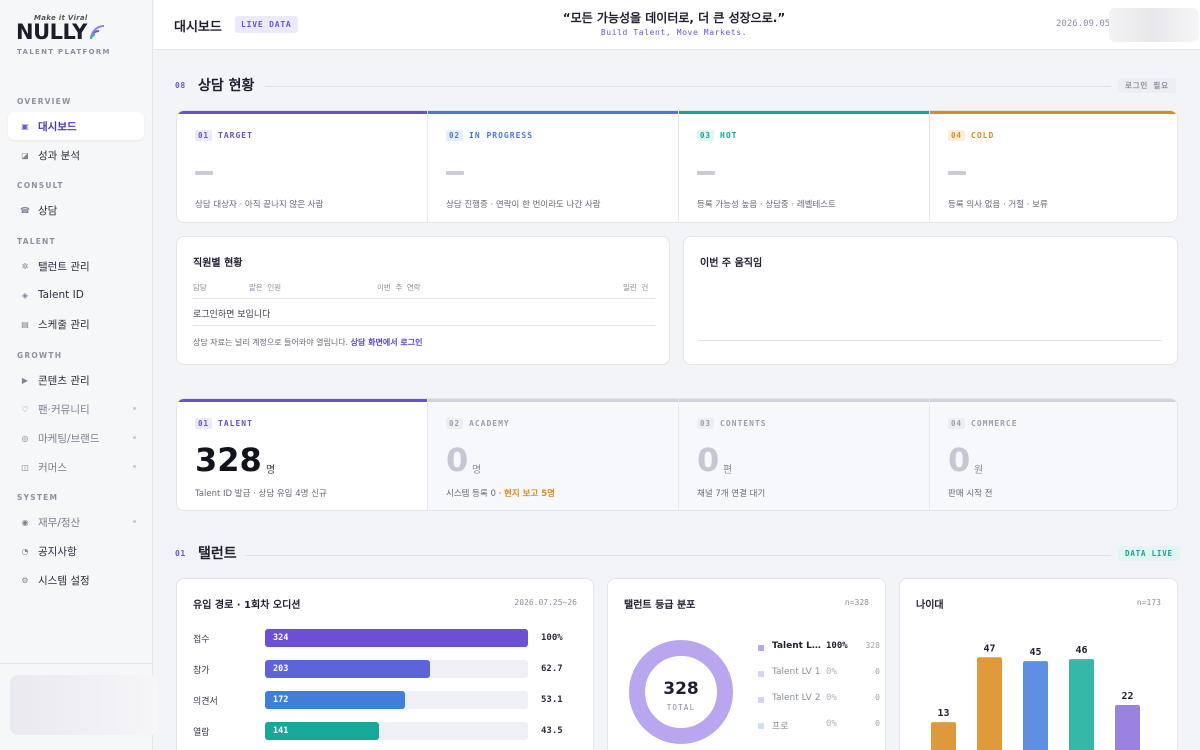 Image resolution: width=1200 pixels, height=750 pixels. Describe the element at coordinates (660, 605) in the screenshot. I see `card-title: 탤런트 등급 분포` at that location.